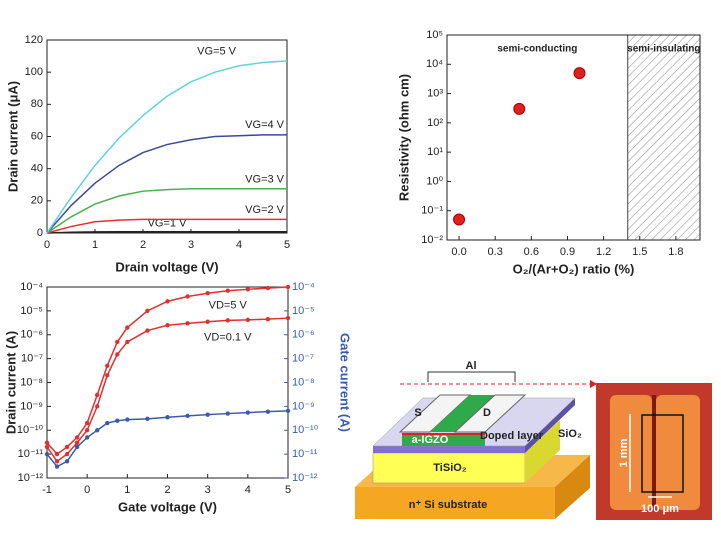  I want to click on series-label: VG=5 V, so click(216, 52).